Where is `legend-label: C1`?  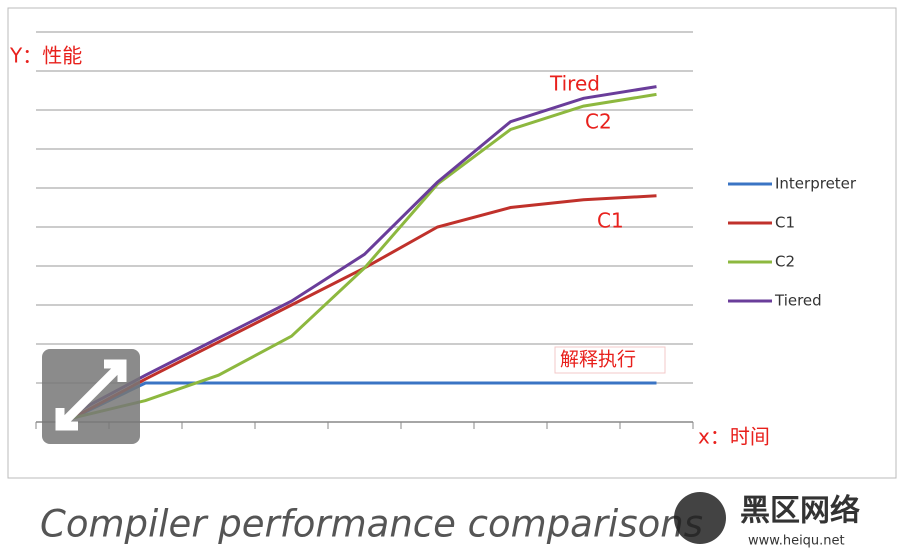
legend-label: C1 is located at coordinates (785, 223).